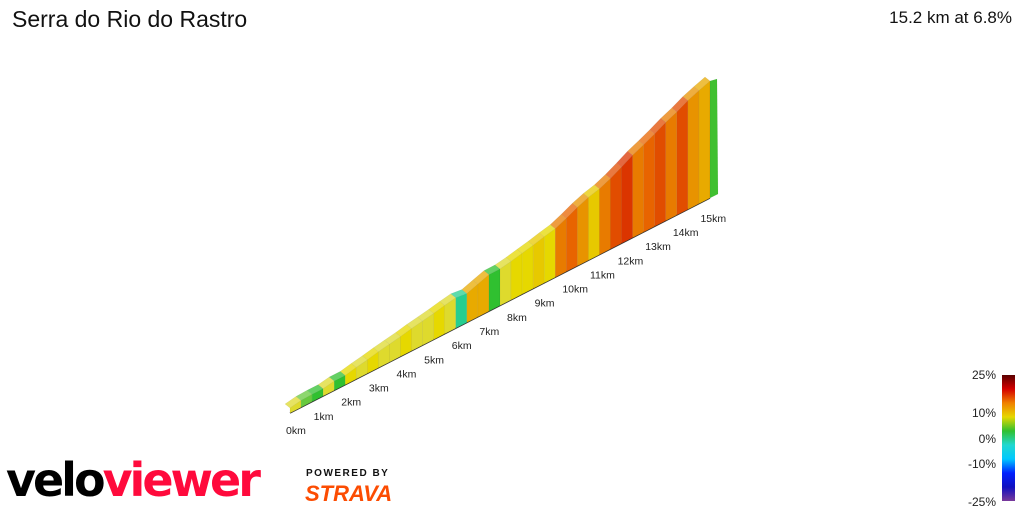 This screenshot has height=512, width=1024. I want to click on x-tick-label: 14km, so click(686, 233).